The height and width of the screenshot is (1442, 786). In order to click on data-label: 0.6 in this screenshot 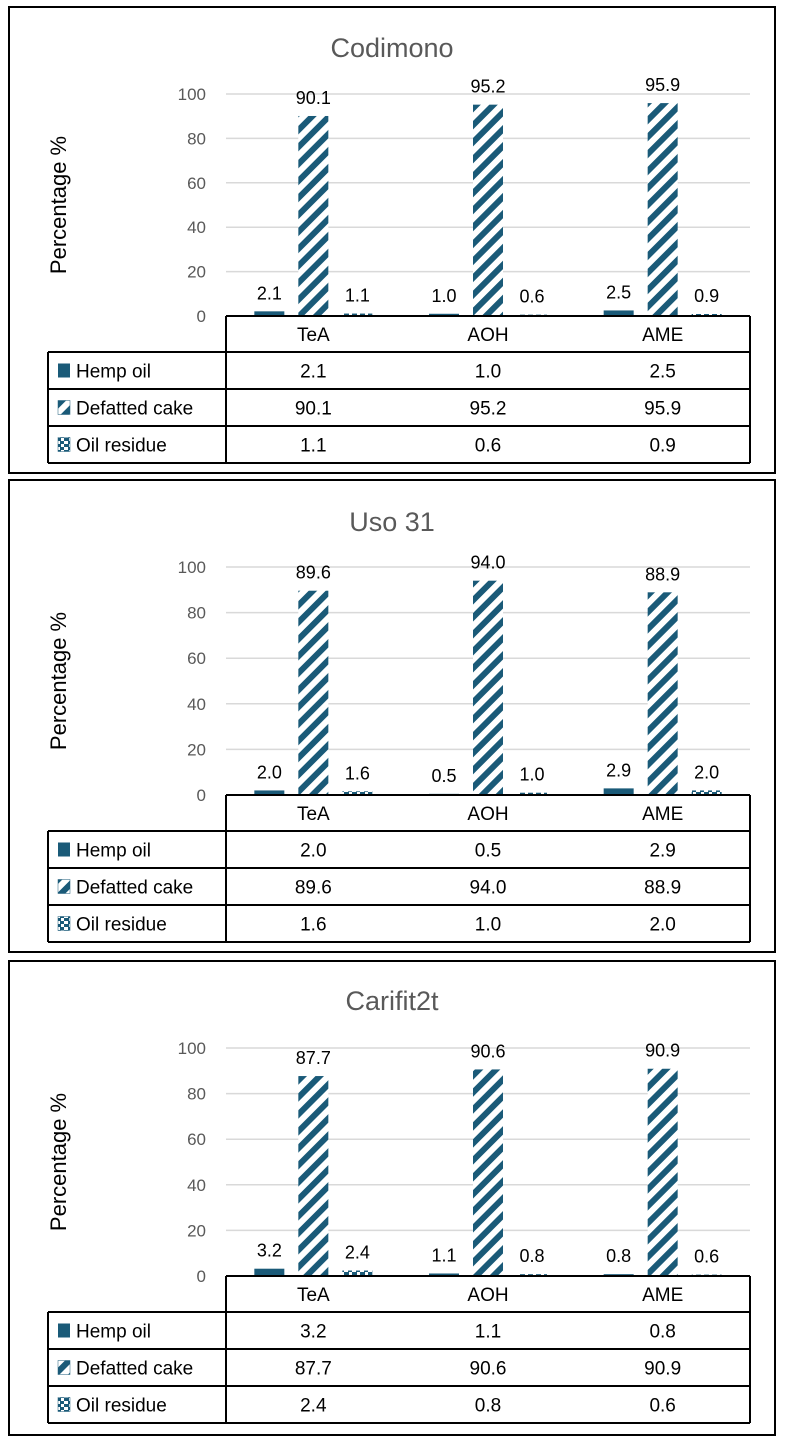, I will do `click(531, 297)`.